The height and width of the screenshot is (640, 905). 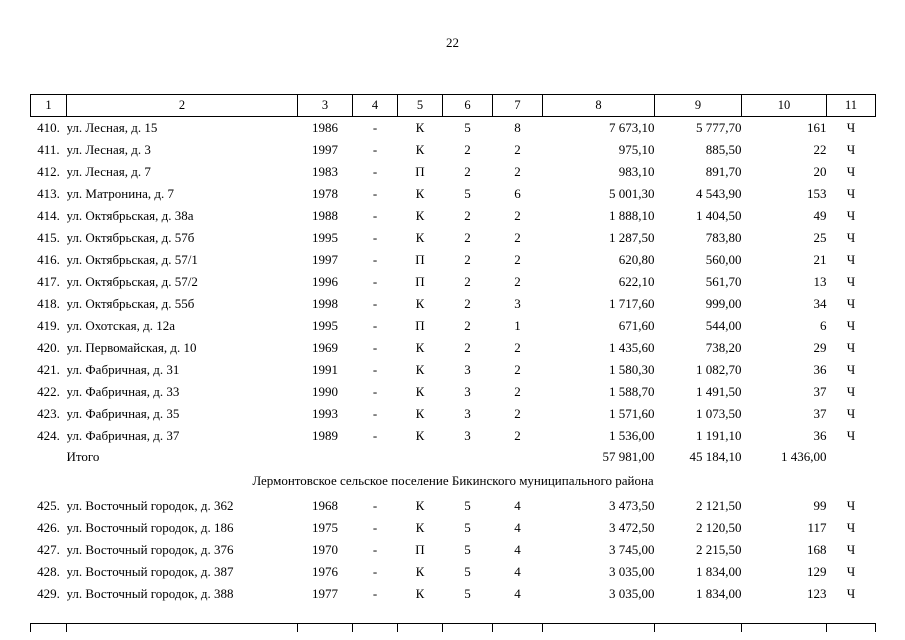 I want to click on table-row-col-10: 117, so click(x=817, y=527).